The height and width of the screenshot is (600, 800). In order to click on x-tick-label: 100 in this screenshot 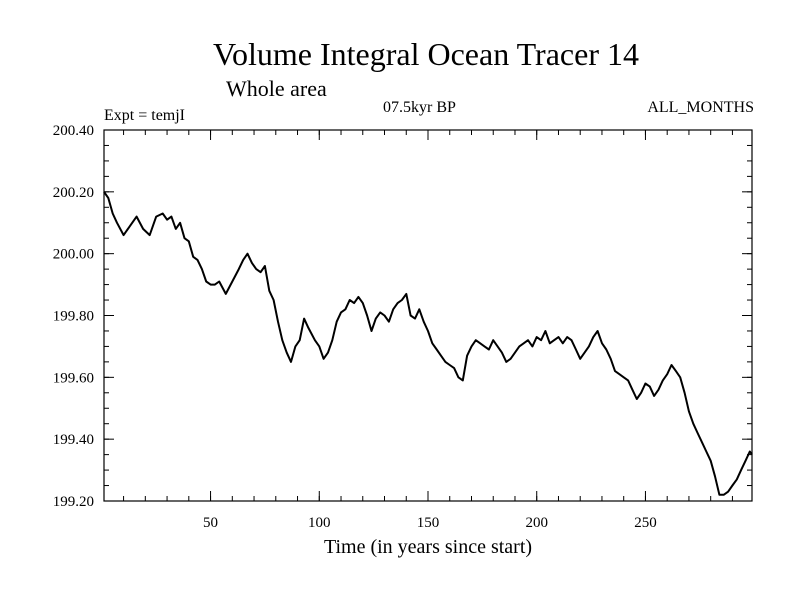, I will do `click(319, 523)`.